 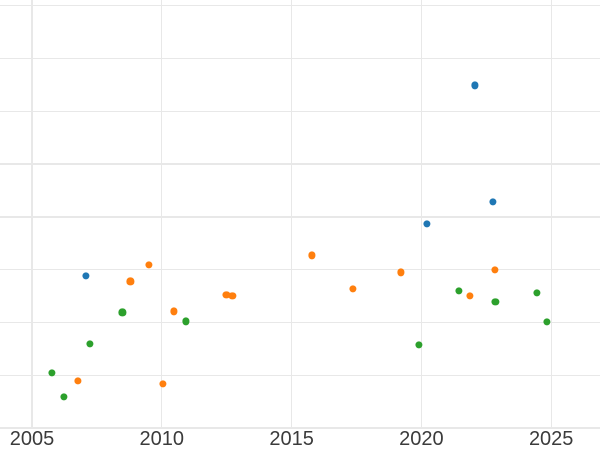 I want to click on x-tick-label: 2025, so click(x=551, y=439).